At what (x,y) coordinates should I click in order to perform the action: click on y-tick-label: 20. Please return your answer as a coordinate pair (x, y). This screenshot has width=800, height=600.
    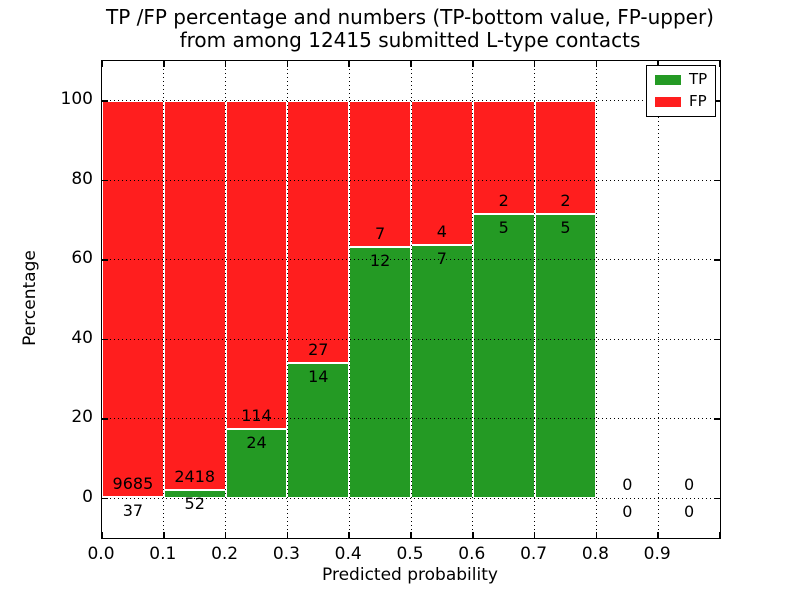
    Looking at the image, I should click on (82, 417).